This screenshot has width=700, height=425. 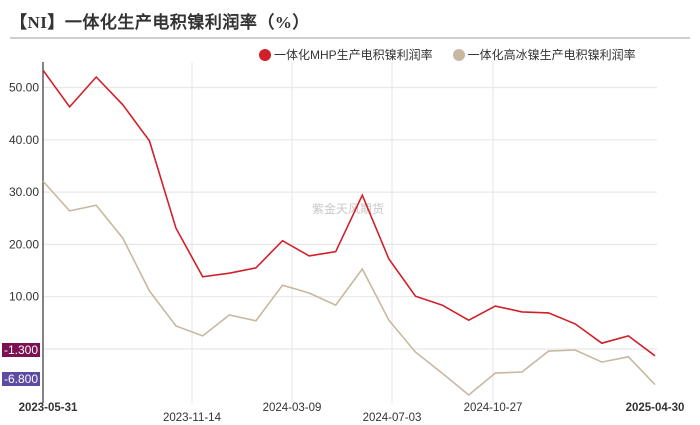 I want to click on legend-marker-tan-icon, so click(x=458, y=54).